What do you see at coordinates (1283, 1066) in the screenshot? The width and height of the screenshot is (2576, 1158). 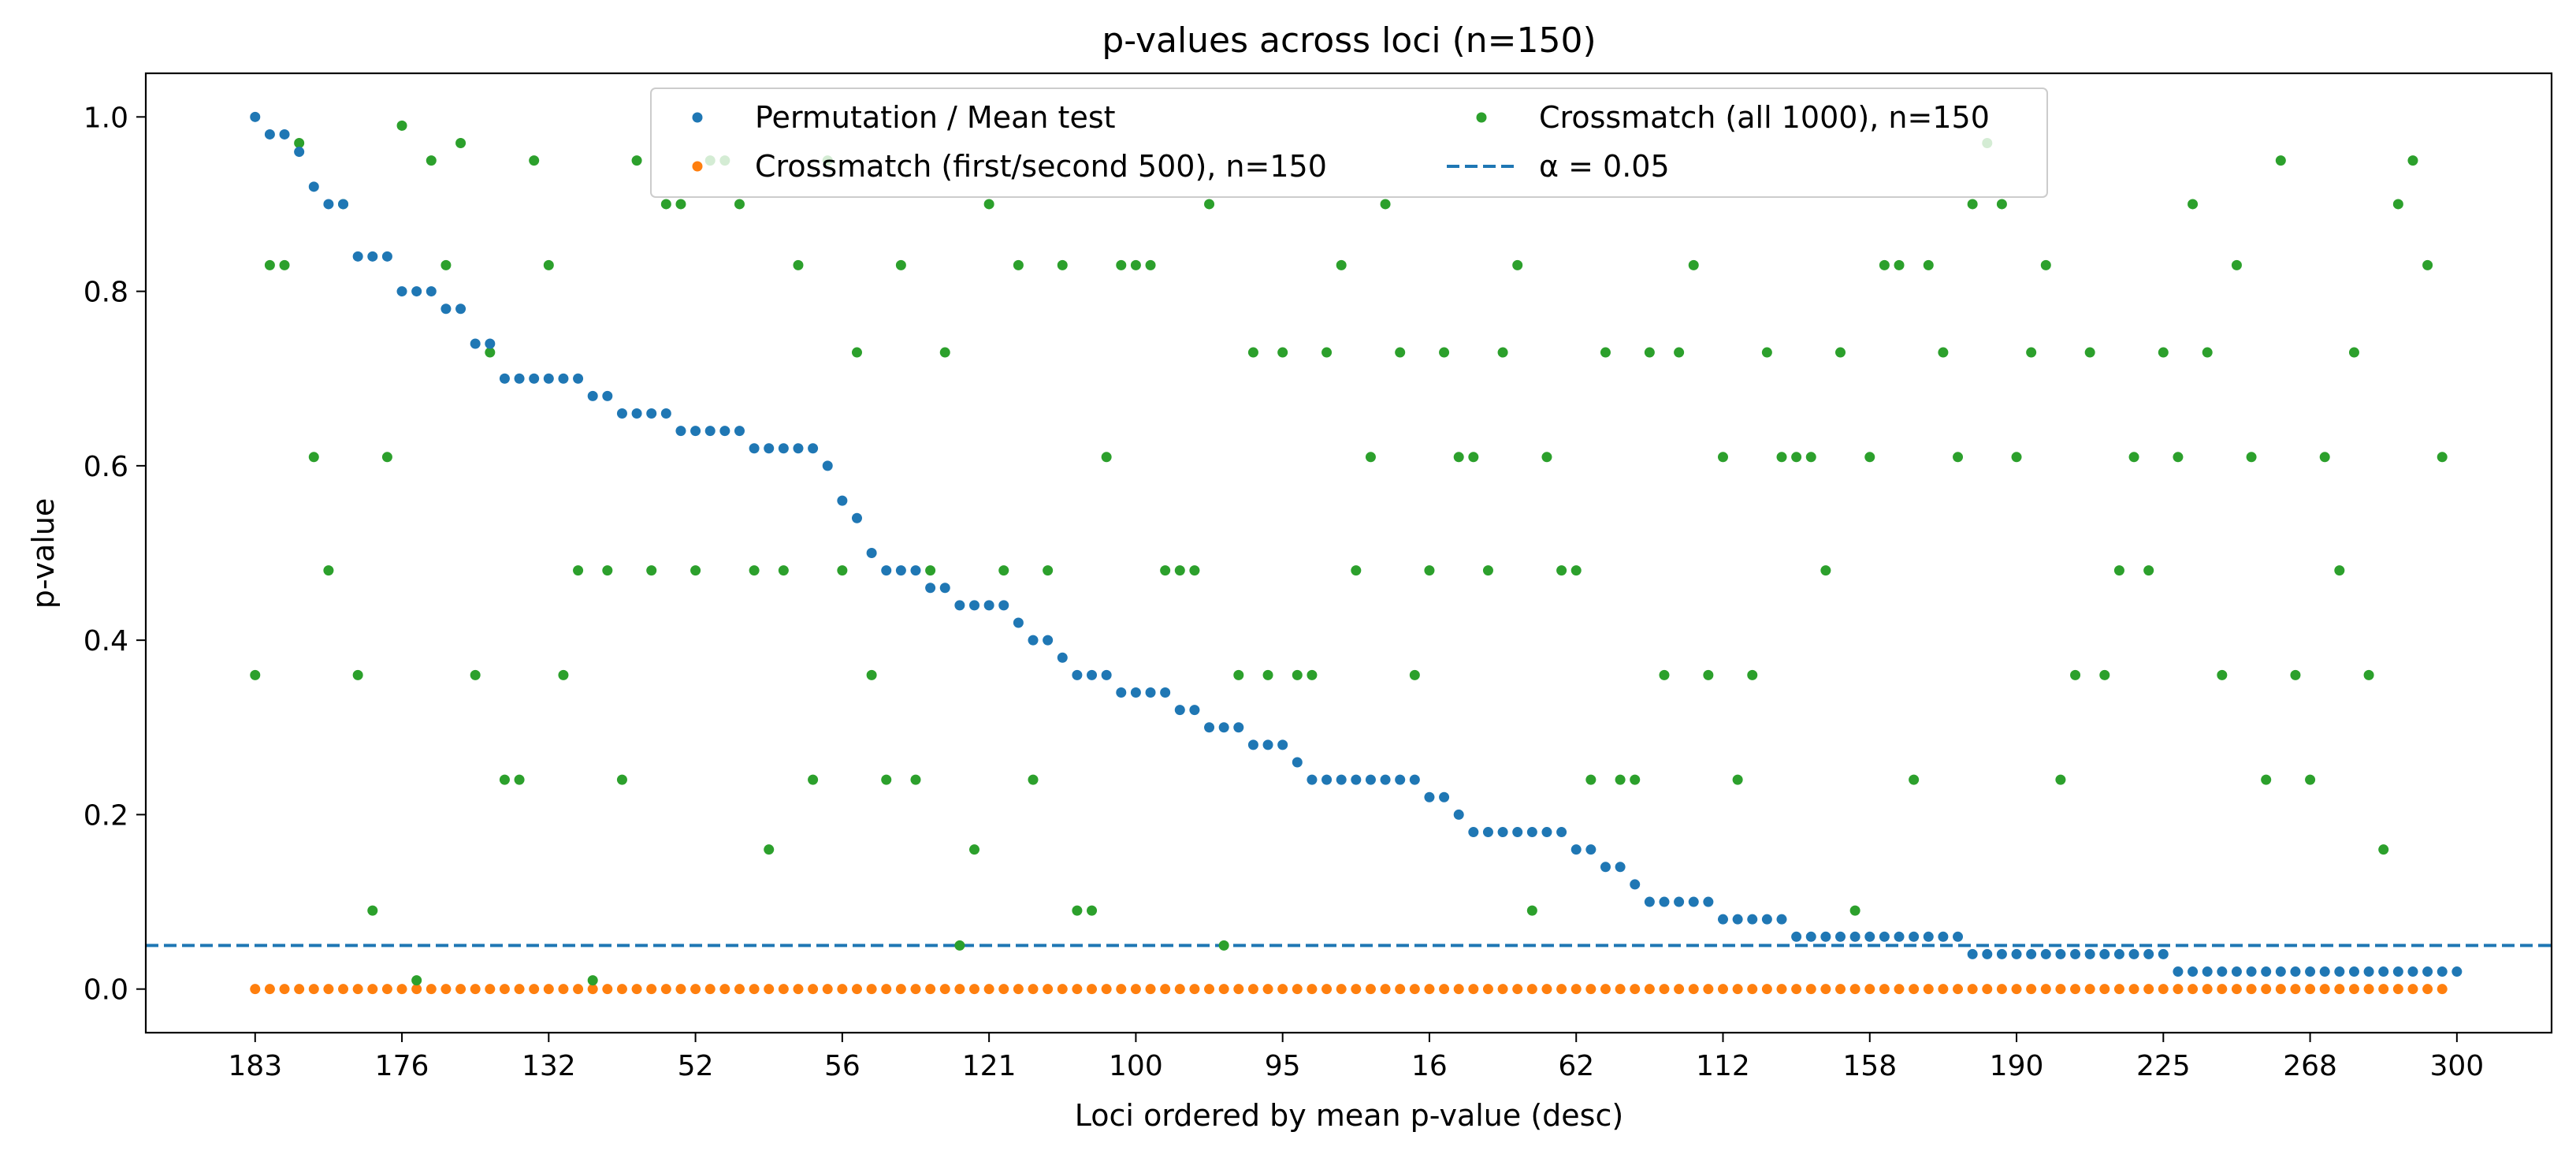 I see `x-tick-label: 95` at bounding box center [1283, 1066].